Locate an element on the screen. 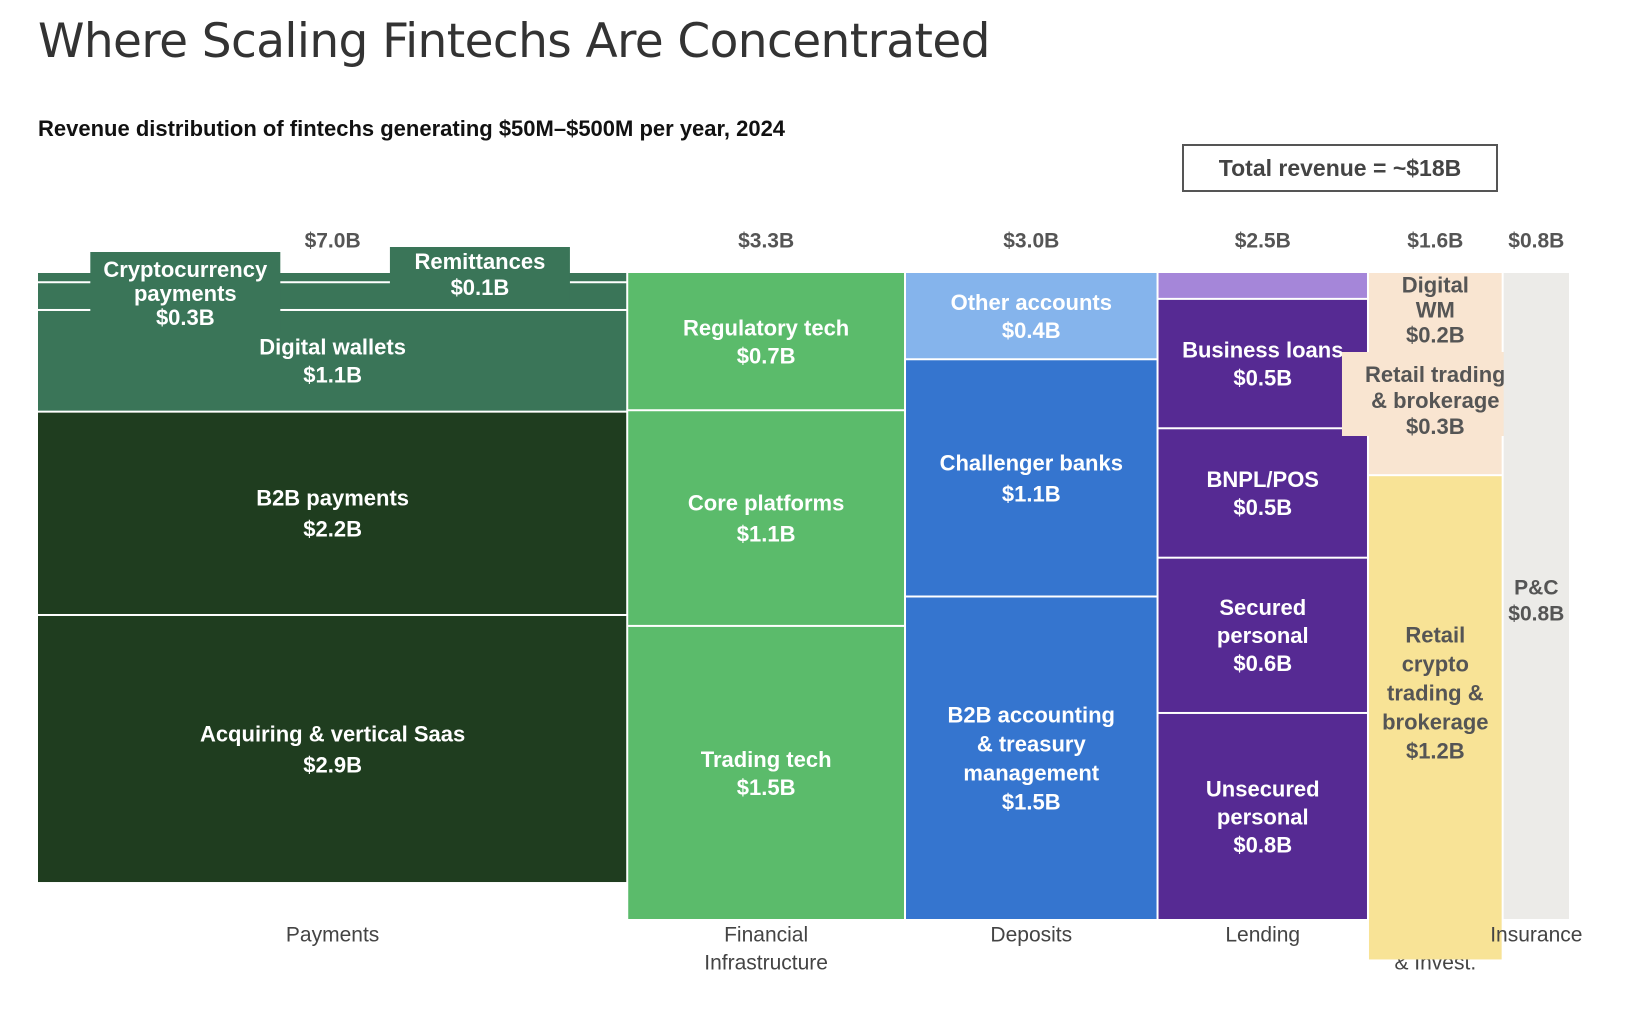 Image resolution: width=1642 pixels, height=1032 pixels. segment-retail-crypto-trading-and-brokerage is located at coordinates (1435, 718).